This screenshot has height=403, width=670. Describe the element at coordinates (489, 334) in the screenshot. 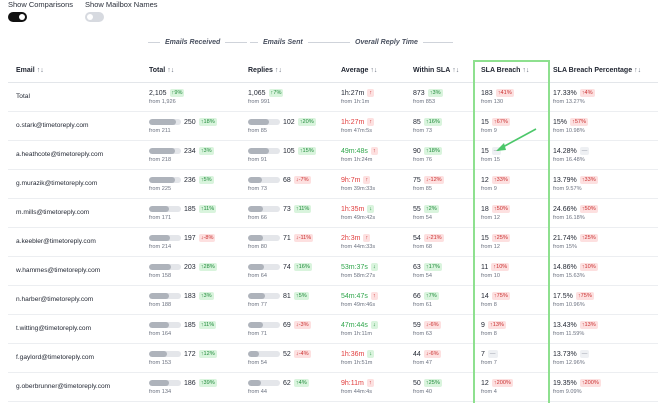

I see `previous-value: from 8` at that location.